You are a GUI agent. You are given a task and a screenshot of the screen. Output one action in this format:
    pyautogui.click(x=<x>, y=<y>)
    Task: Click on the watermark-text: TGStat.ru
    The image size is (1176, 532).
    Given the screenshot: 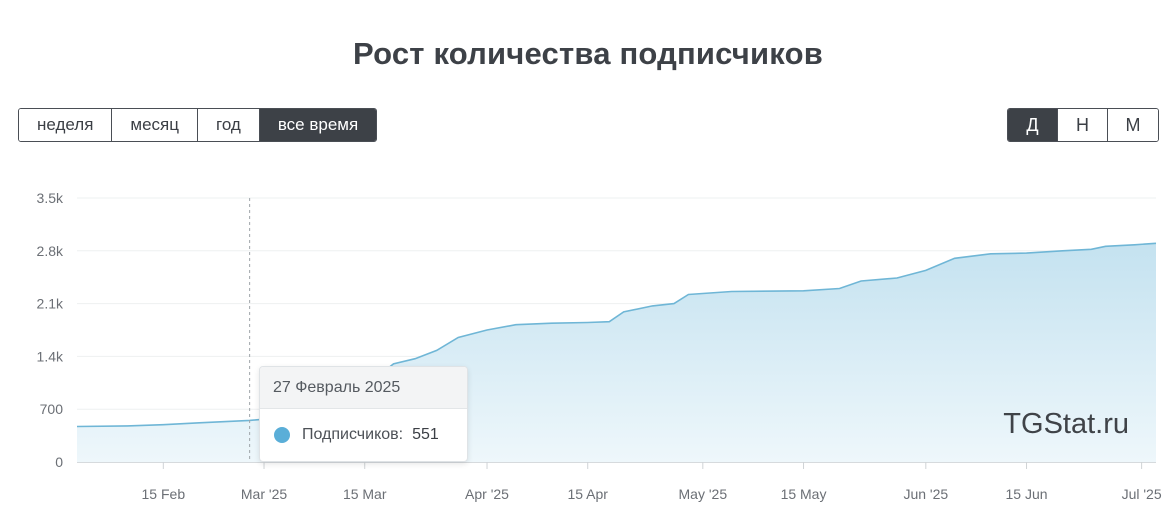 What is the action you would take?
    pyautogui.click(x=1066, y=424)
    